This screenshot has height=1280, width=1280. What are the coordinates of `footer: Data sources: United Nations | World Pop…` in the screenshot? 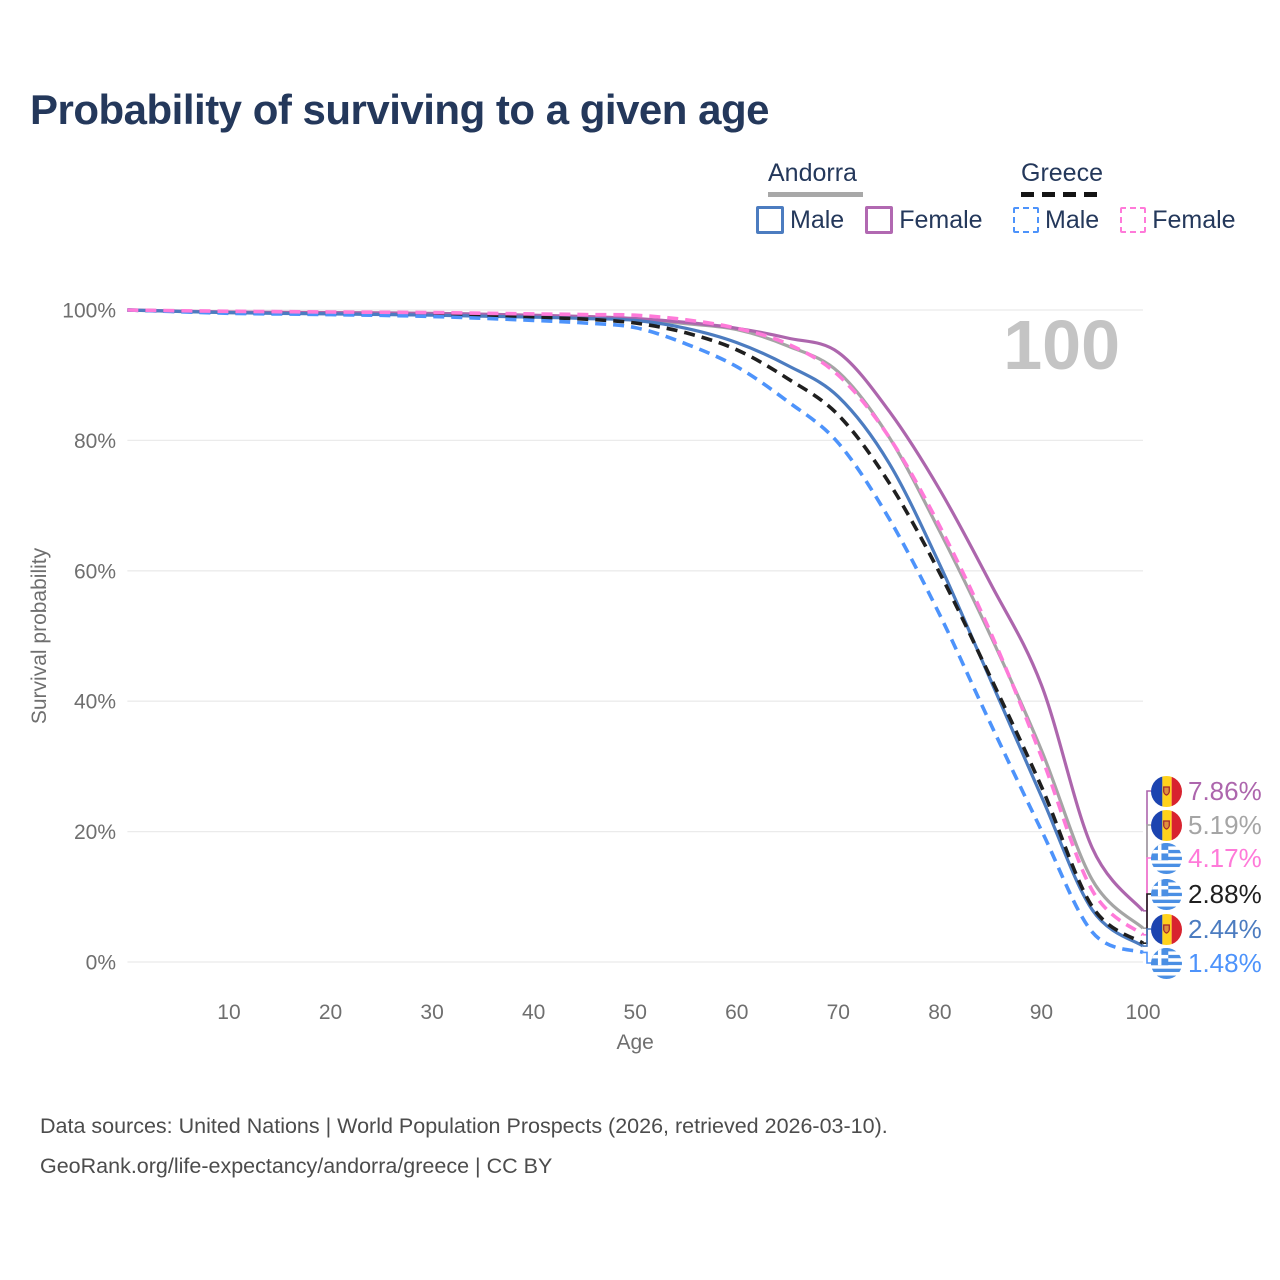 It's located at (464, 1146).